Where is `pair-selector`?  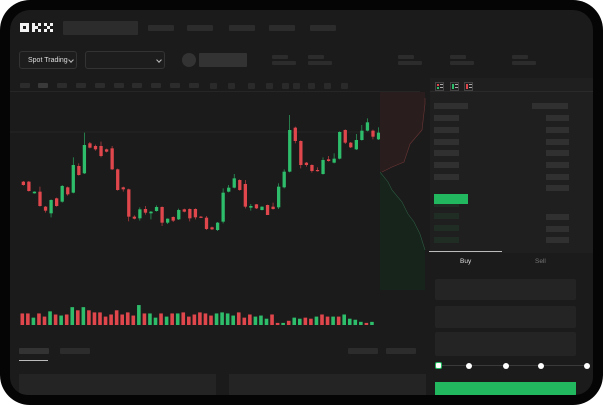
pair-selector is located at coordinates (125, 60).